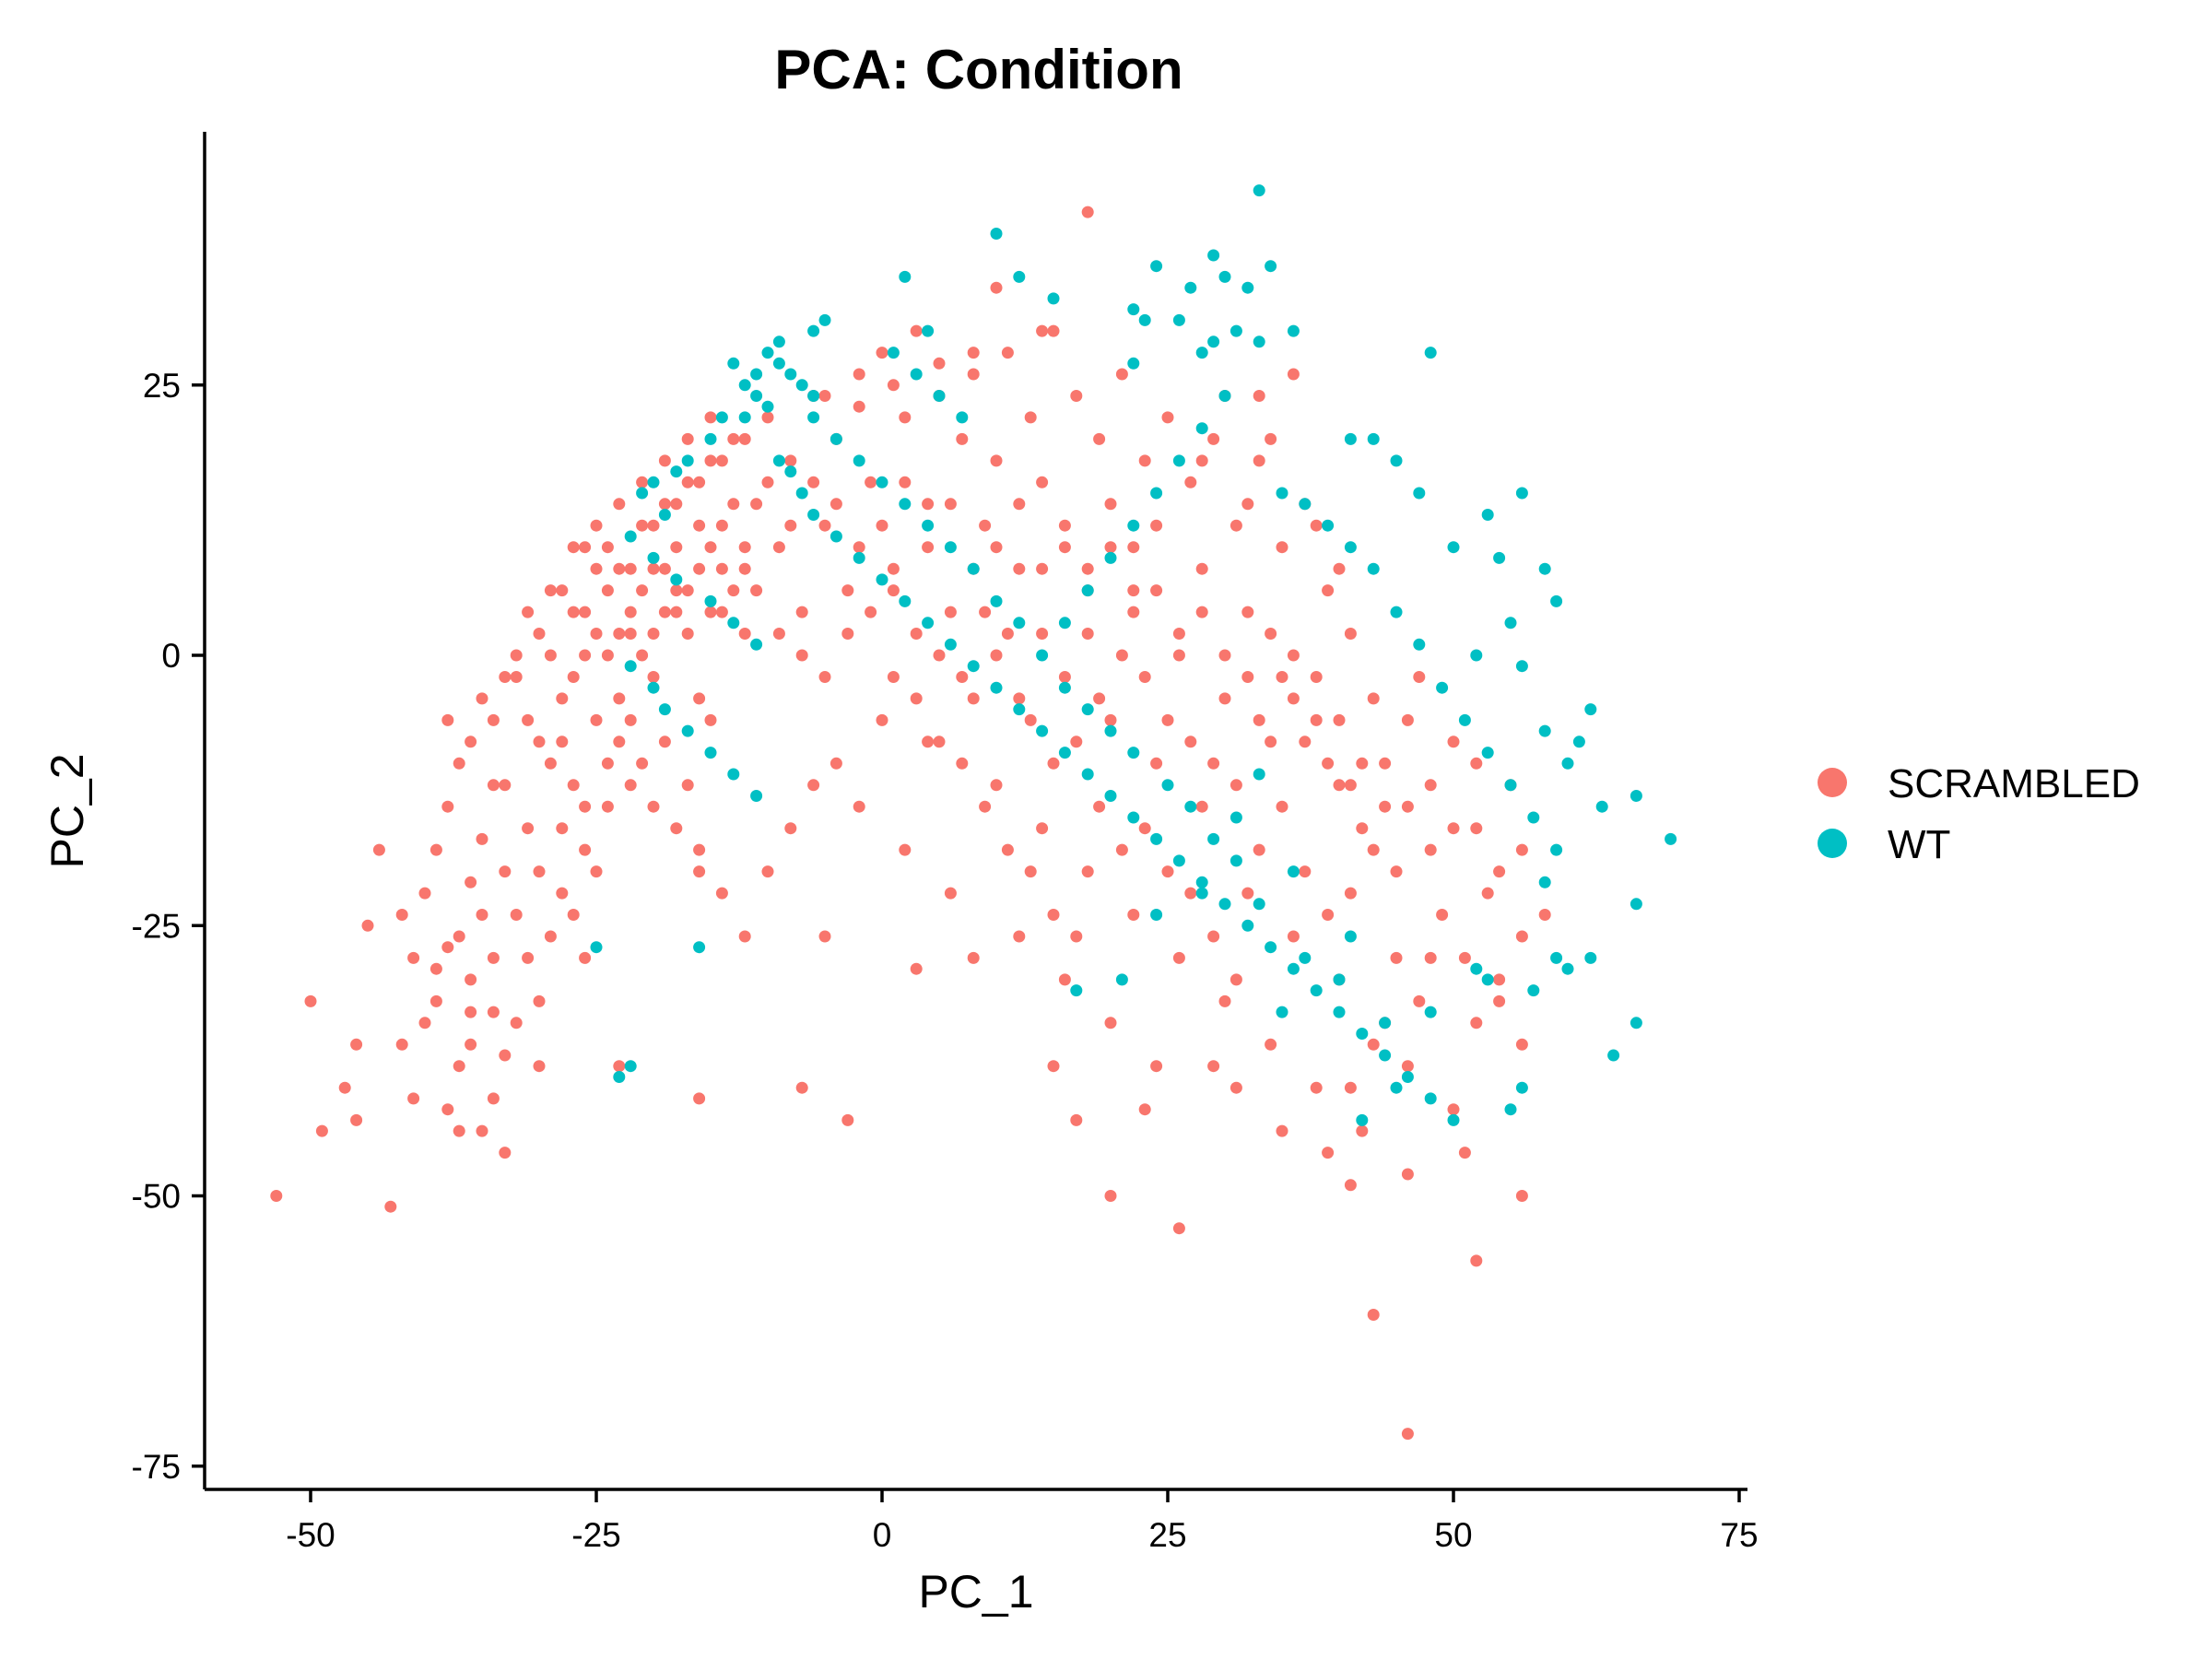 The height and width of the screenshot is (1659, 2212). I want to click on legend-key-scrambled, so click(1832, 782).